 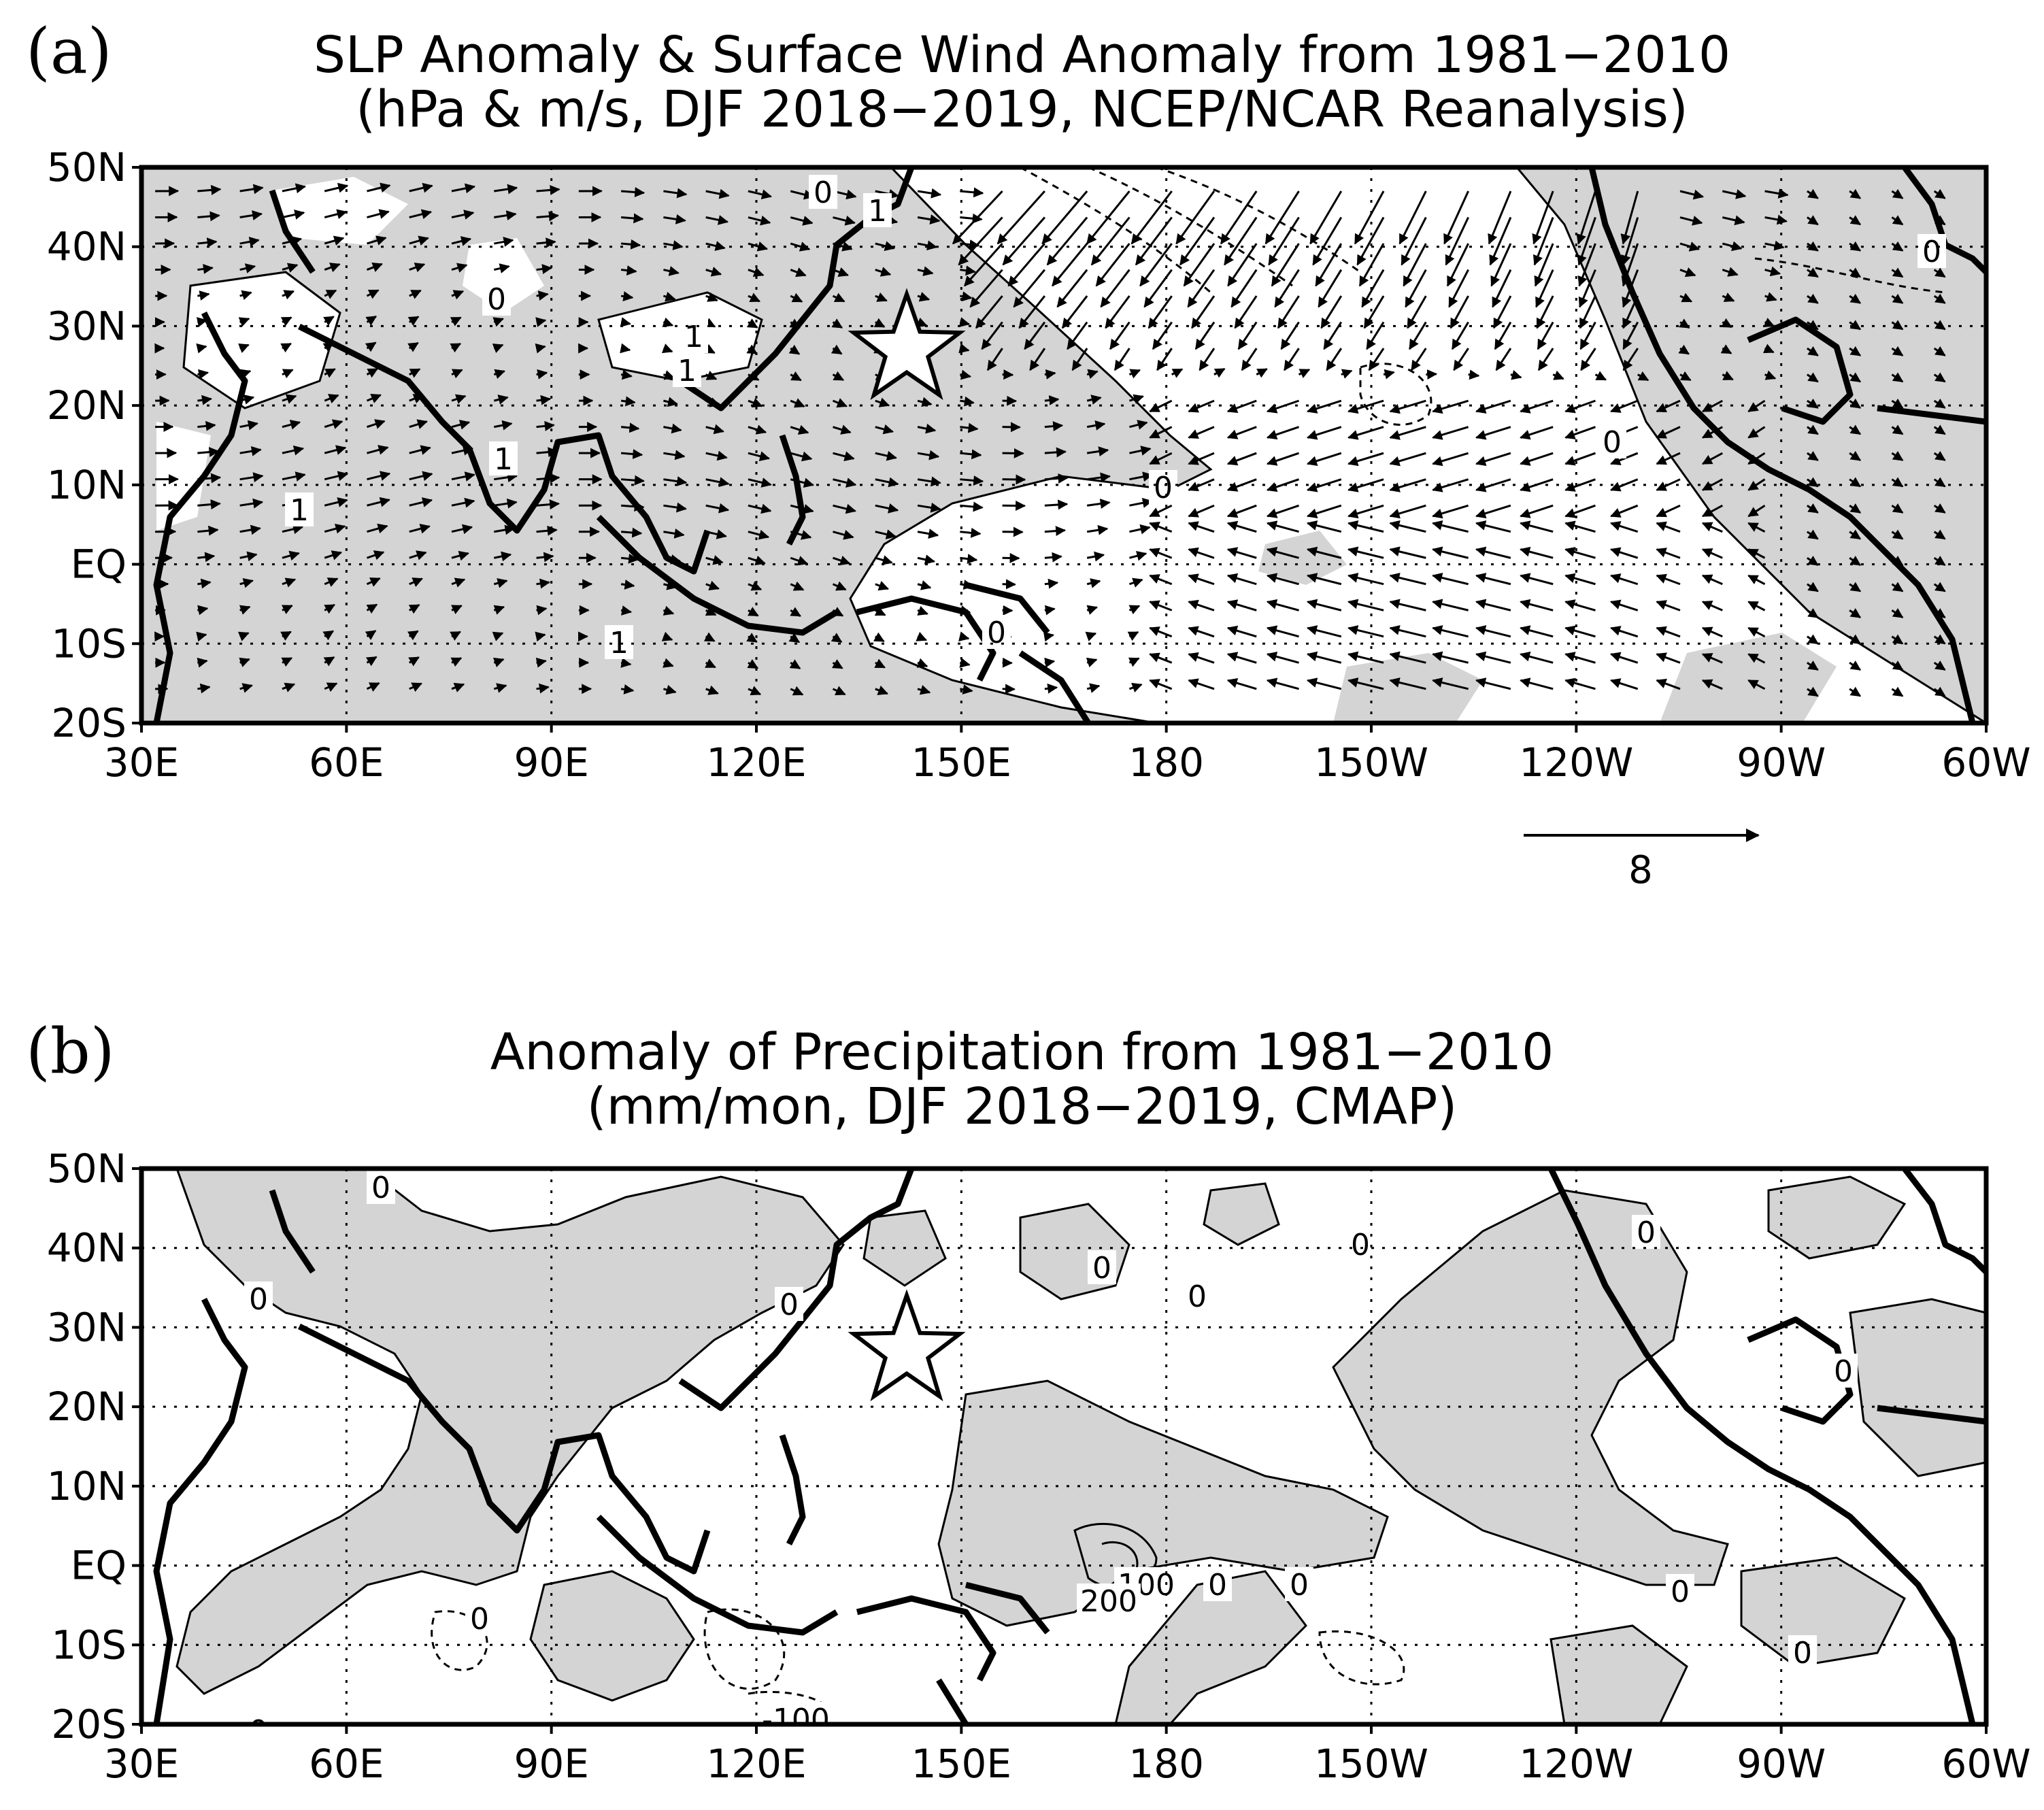 I want to click on lon-tick-label: 150W, so click(x=1371, y=1764).